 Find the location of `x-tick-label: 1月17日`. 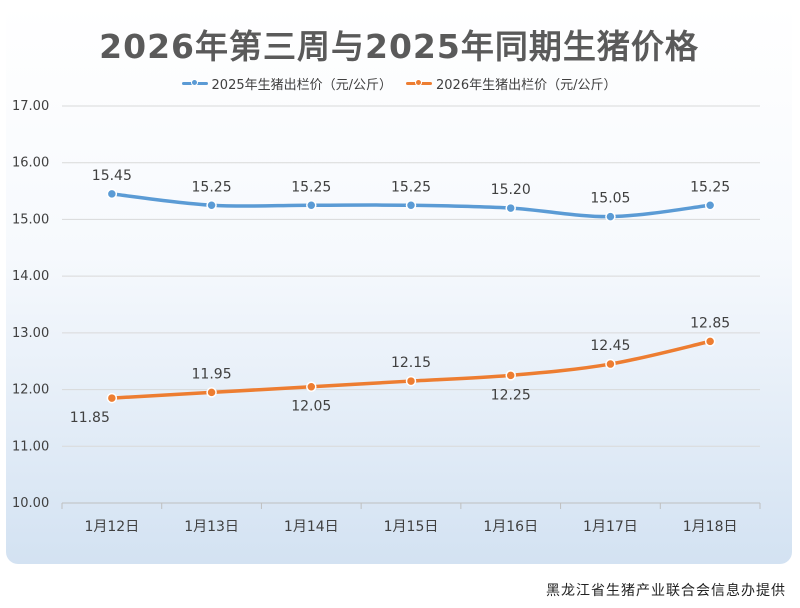

x-tick-label: 1月17日 is located at coordinates (610, 527).